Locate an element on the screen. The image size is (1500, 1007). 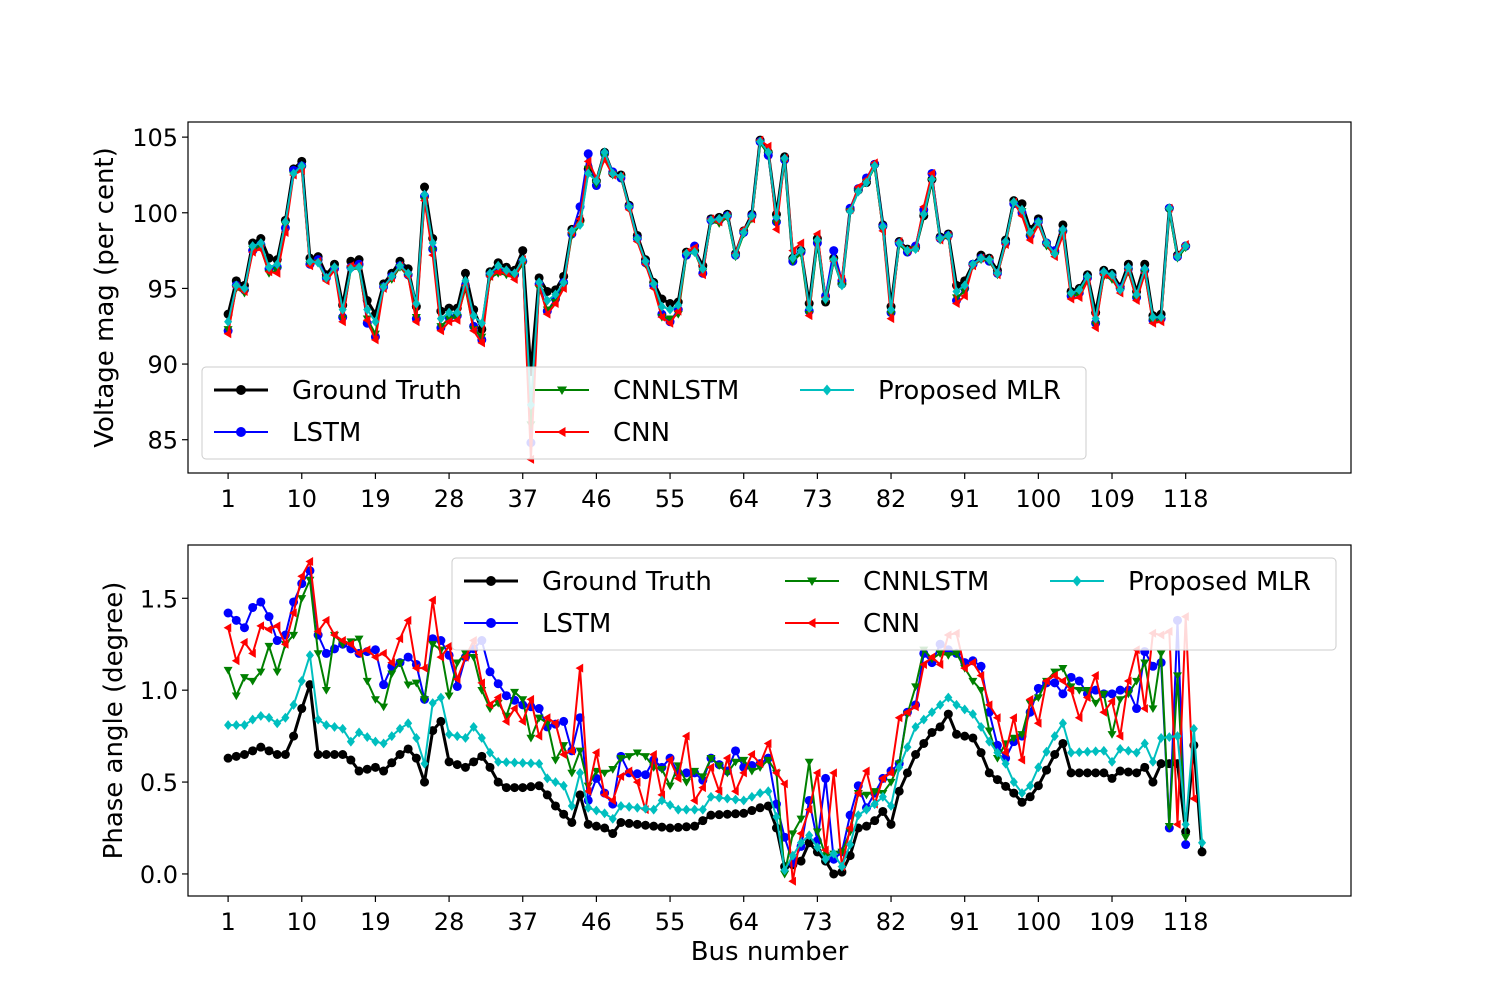
x-tick-label: 100 is located at coordinates (1038, 499).